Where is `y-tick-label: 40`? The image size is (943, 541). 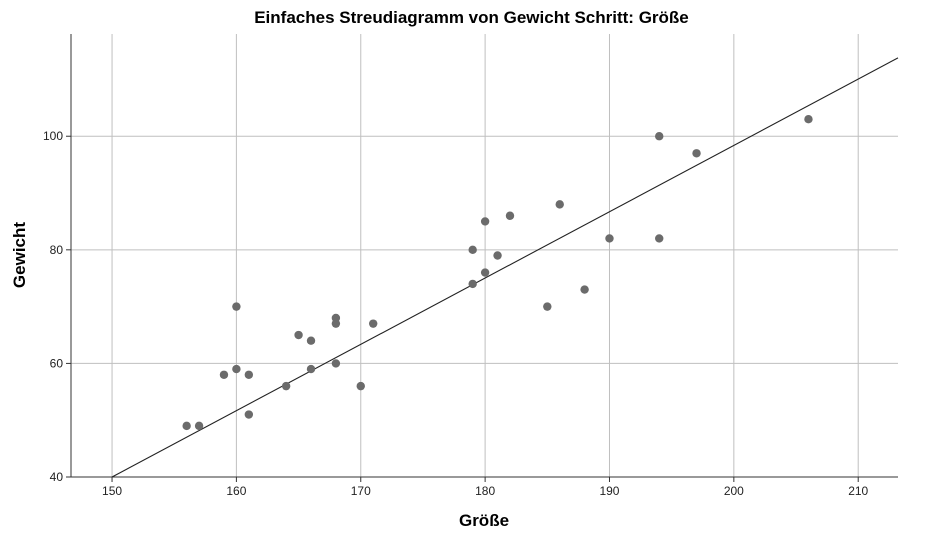 y-tick-label: 40 is located at coordinates (57, 477).